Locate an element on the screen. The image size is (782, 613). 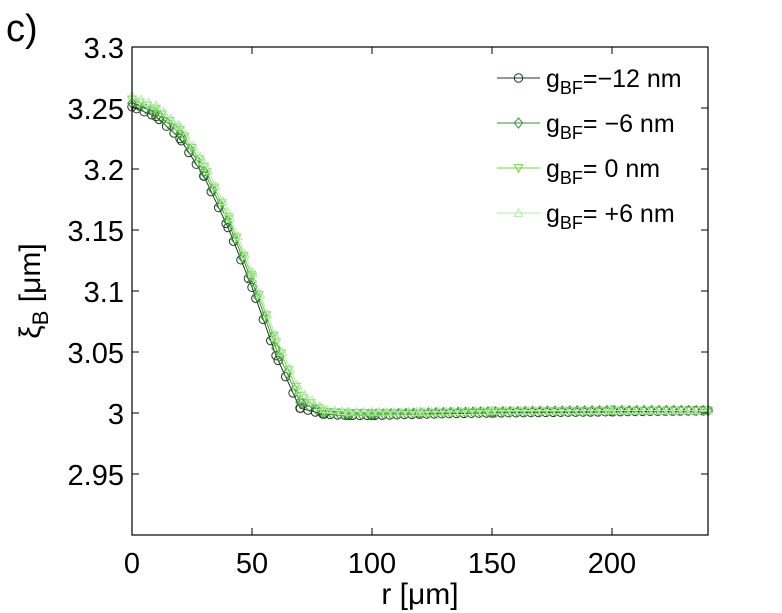
legend-entry: gBF=−12 nm is located at coordinates (589, 81).